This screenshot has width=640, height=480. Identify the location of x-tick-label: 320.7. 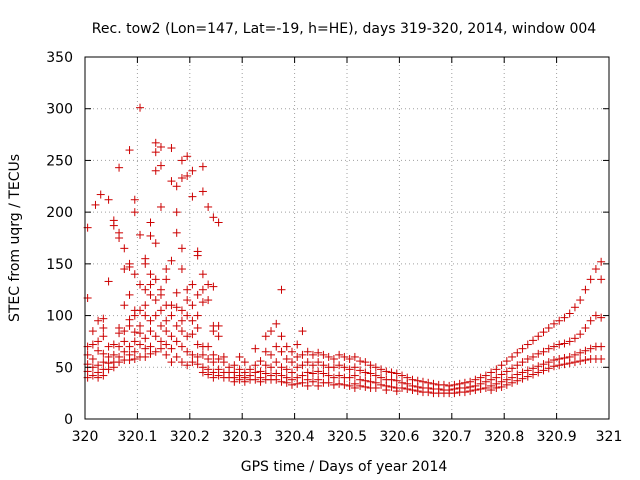
(452, 437).